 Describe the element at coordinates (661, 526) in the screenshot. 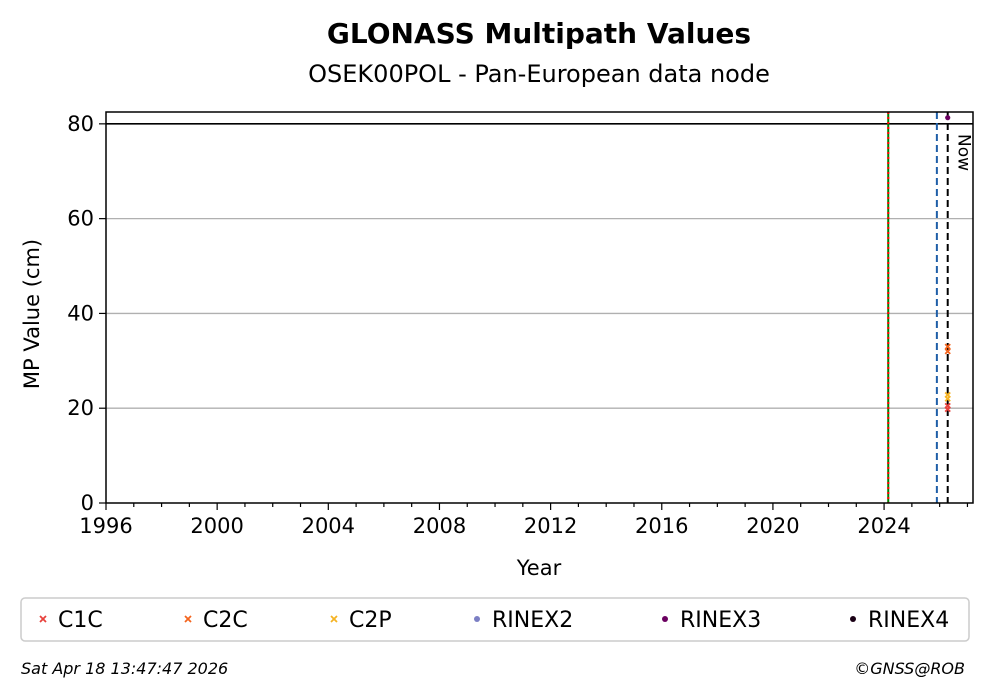

I see `x-tick-label: 2016` at that location.